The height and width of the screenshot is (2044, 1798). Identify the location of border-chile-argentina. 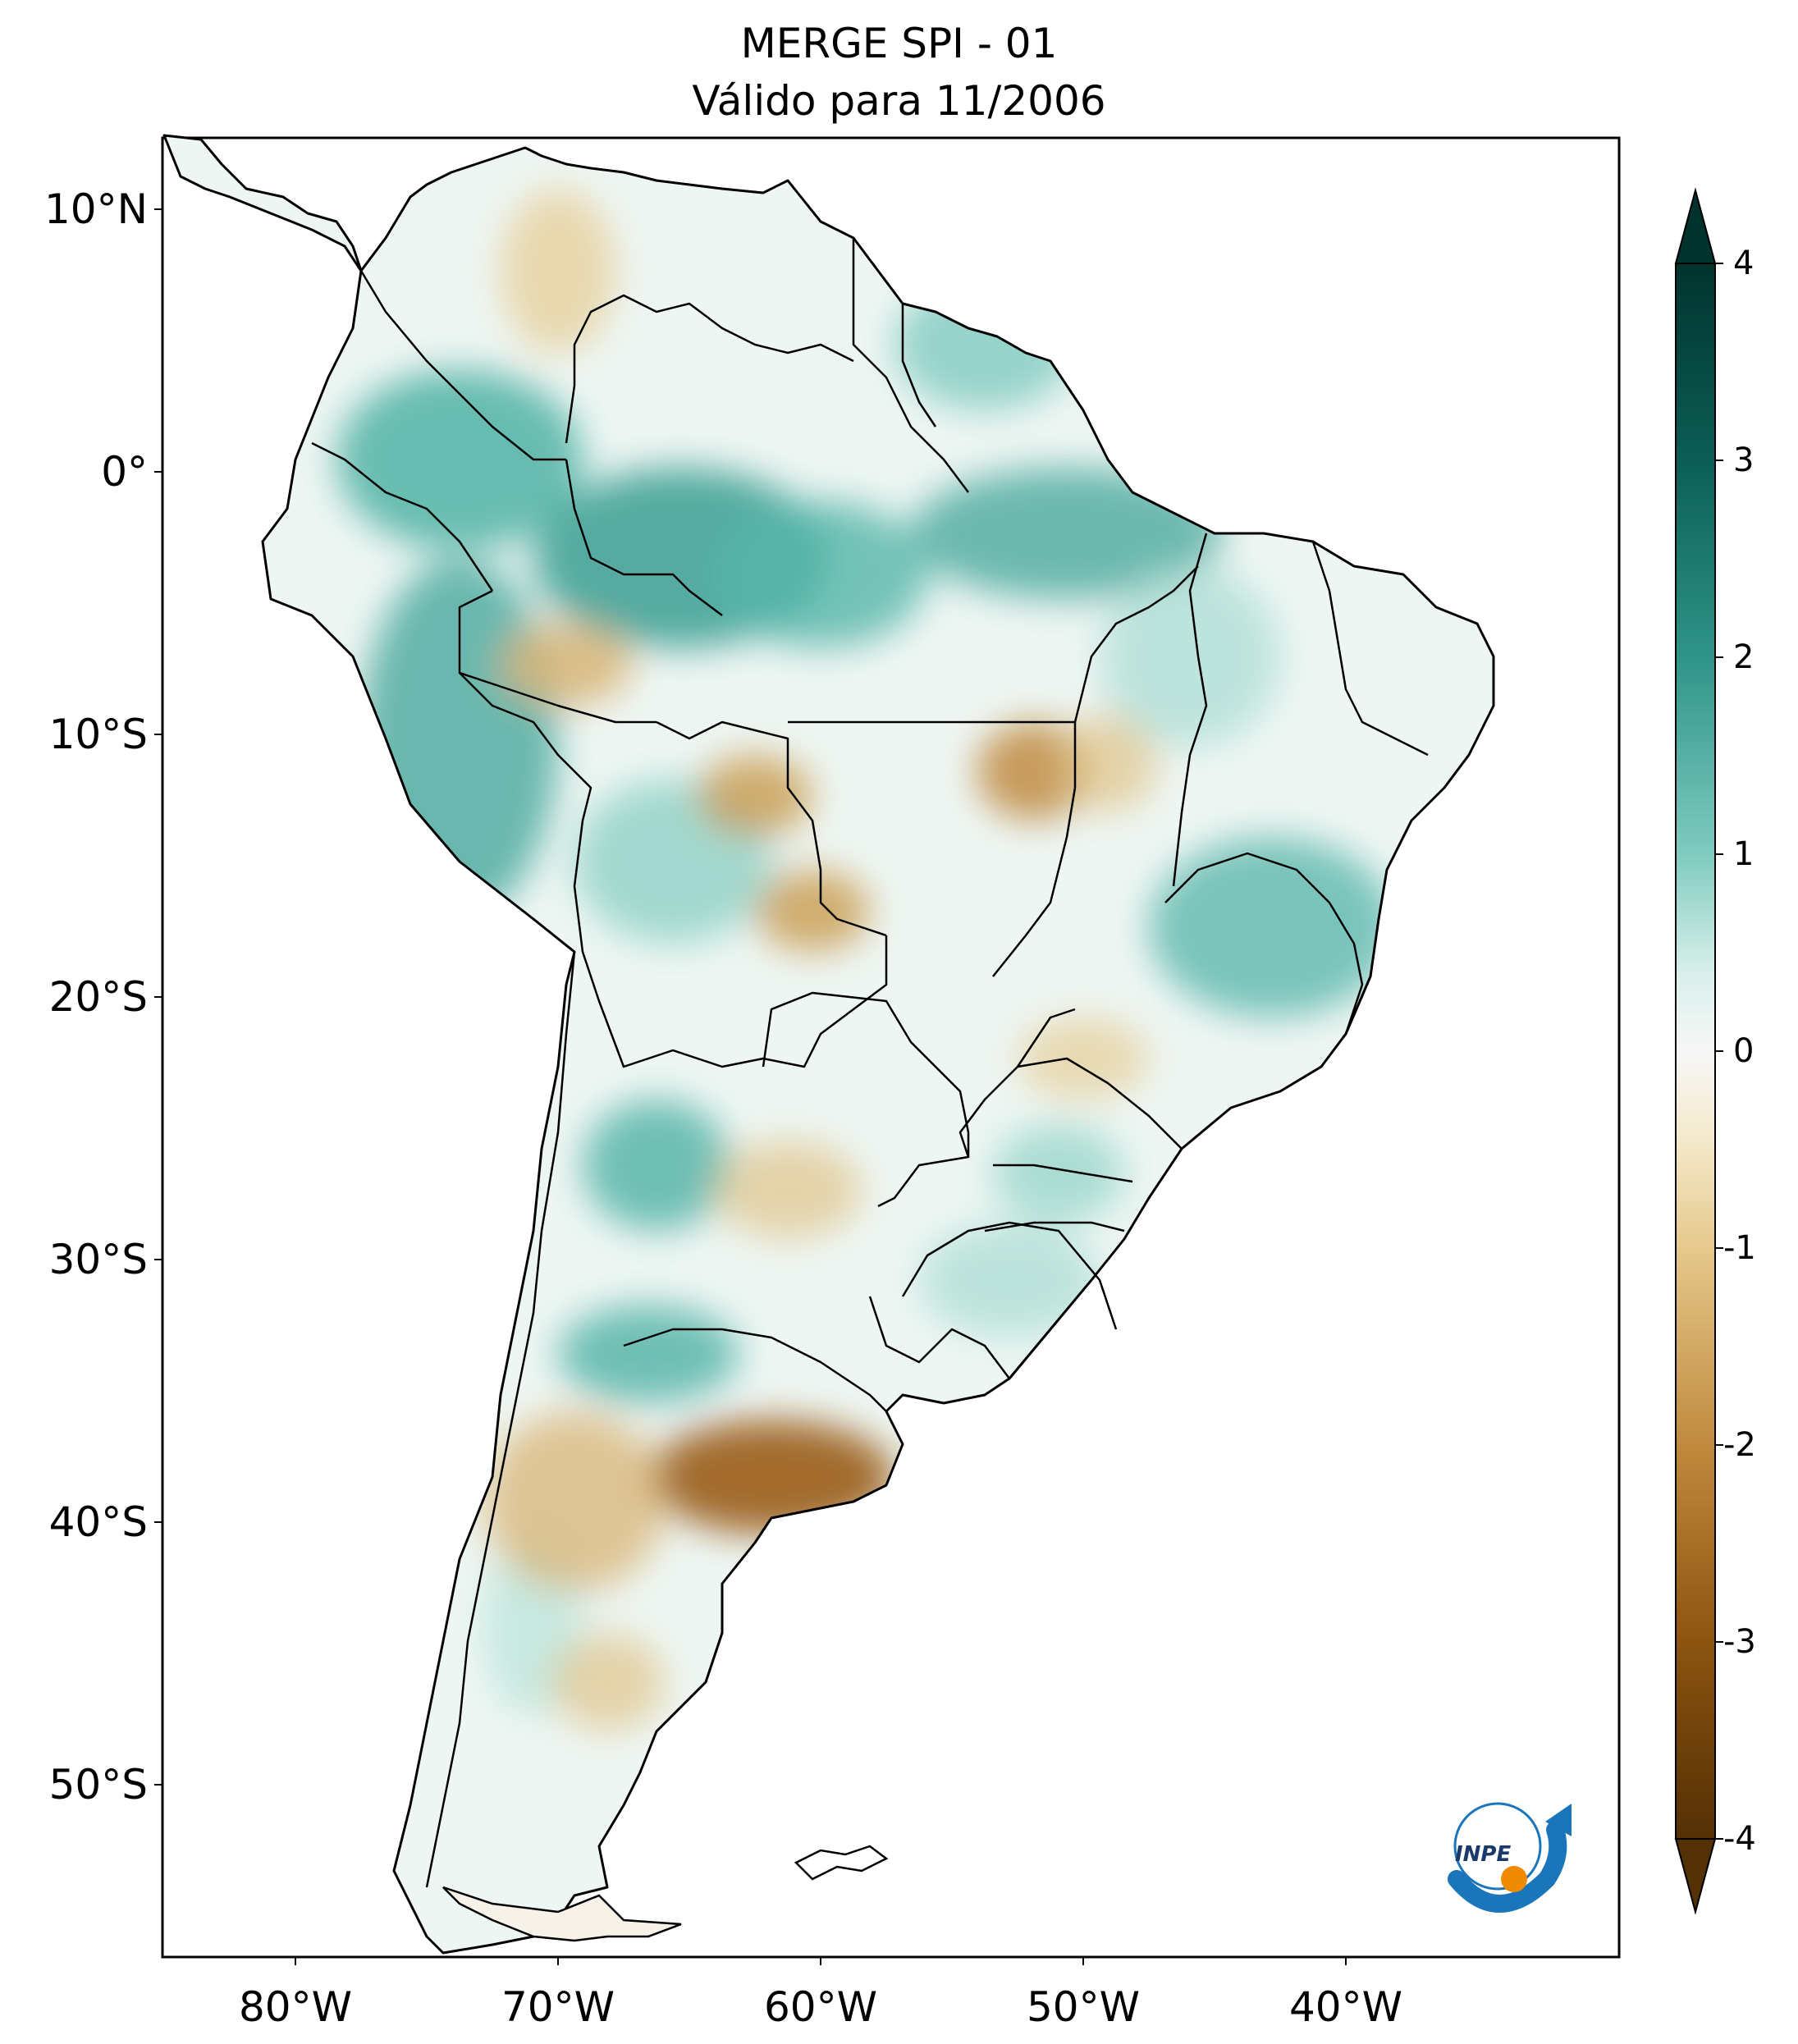
(500, 1419).